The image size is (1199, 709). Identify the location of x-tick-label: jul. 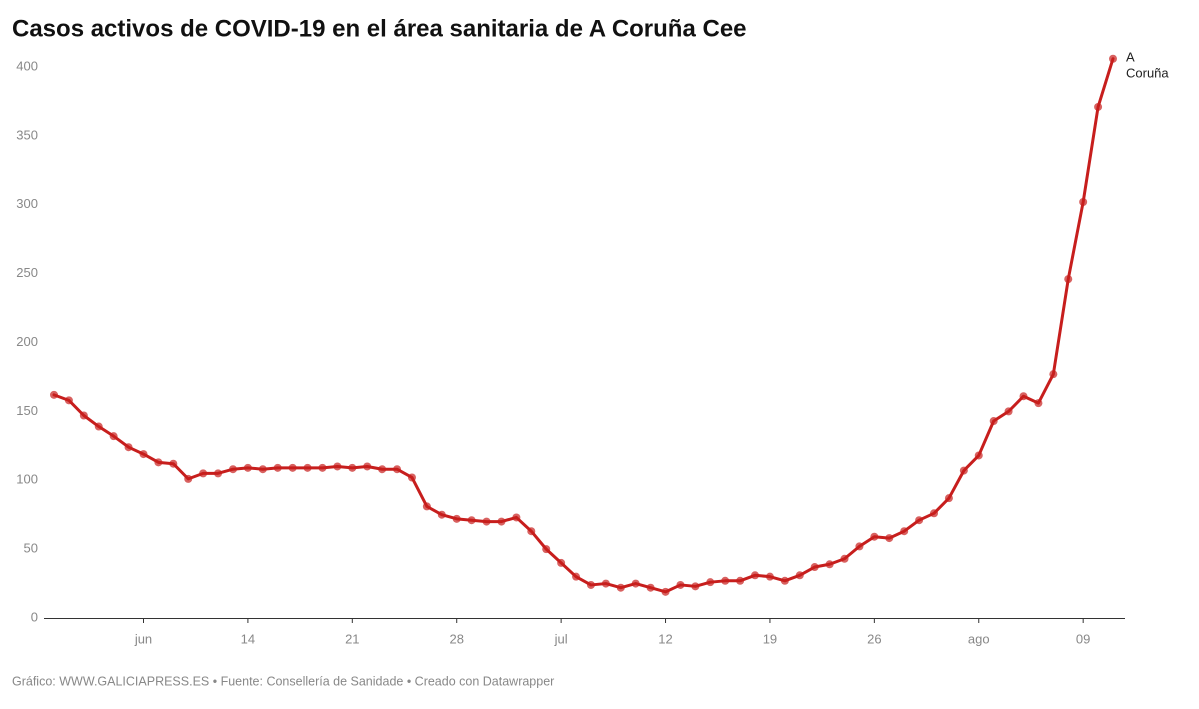
(561, 638).